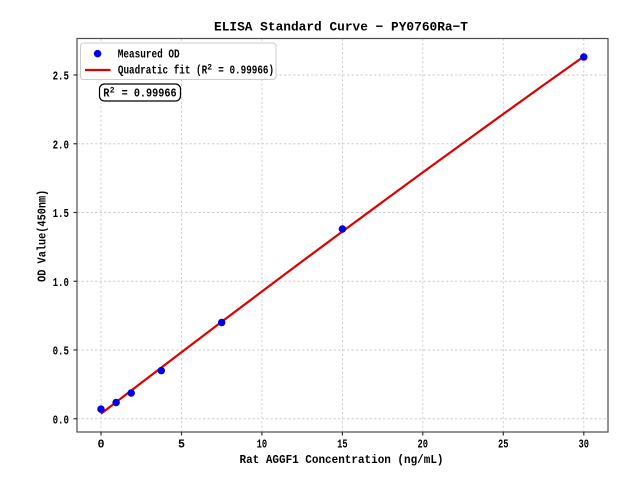  I want to click on svg-text: 2.0, so click(61, 145).